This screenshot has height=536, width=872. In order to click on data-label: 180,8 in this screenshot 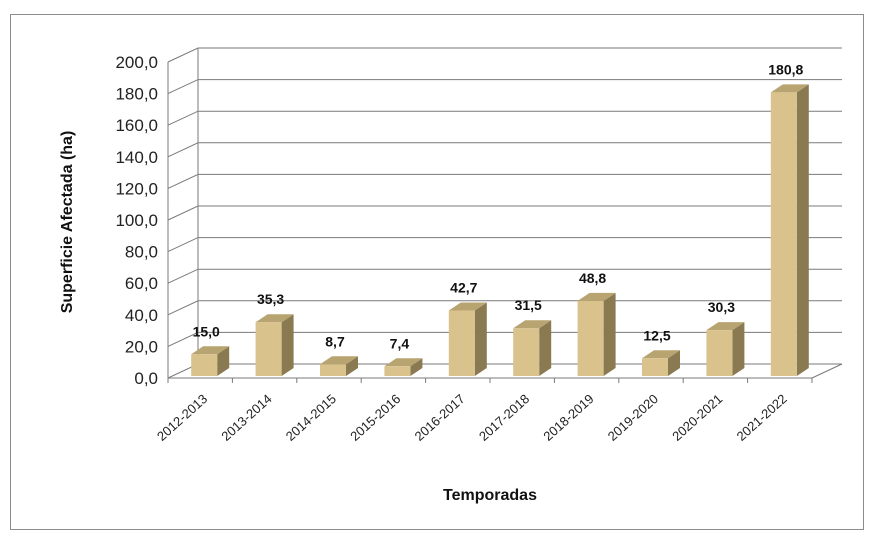, I will do `click(785, 69)`.